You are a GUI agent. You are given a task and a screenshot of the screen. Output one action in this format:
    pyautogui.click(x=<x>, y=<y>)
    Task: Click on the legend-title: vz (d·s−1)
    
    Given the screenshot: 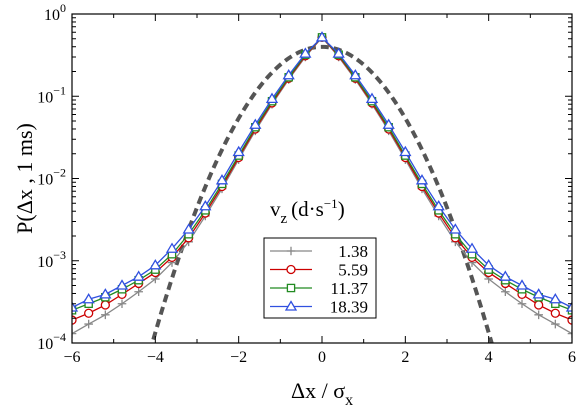 What is the action you would take?
    pyautogui.click(x=307, y=211)
    